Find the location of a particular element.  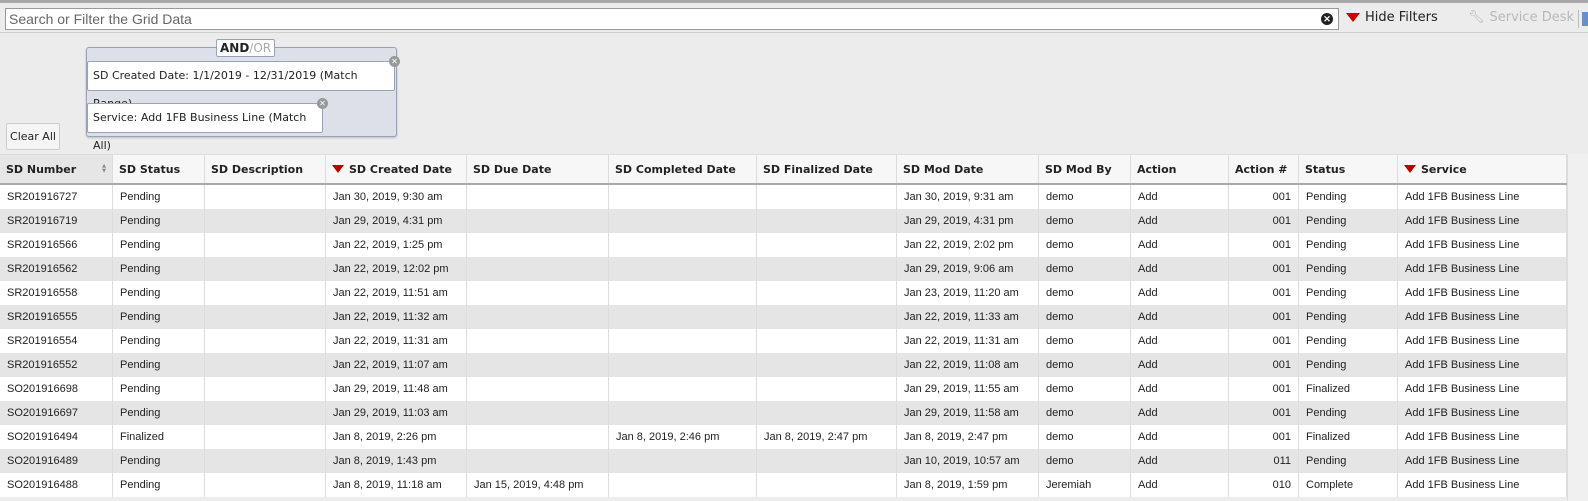

column-header-label: SD Due Date is located at coordinates (512, 169).